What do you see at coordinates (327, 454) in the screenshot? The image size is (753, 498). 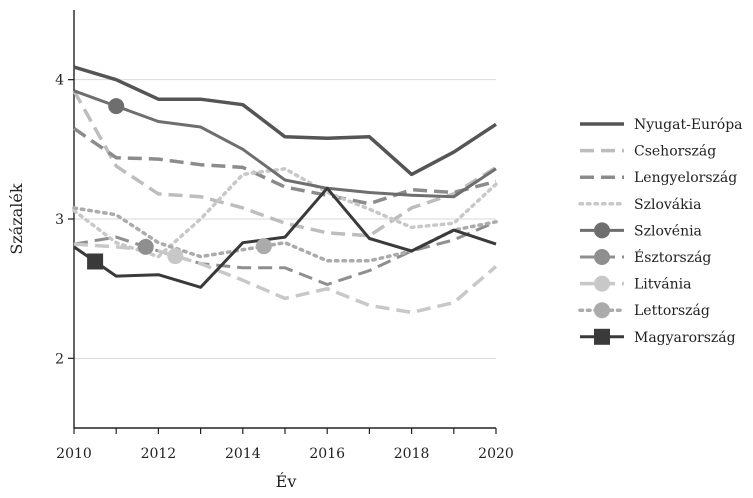 I see `x-tick-label: 2016` at bounding box center [327, 454].